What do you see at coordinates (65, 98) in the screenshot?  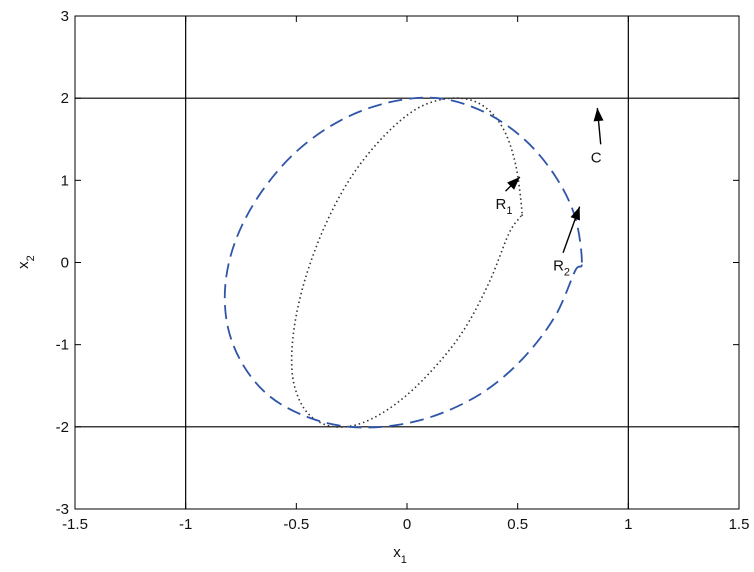 I see `y-tick-label: 2` at bounding box center [65, 98].